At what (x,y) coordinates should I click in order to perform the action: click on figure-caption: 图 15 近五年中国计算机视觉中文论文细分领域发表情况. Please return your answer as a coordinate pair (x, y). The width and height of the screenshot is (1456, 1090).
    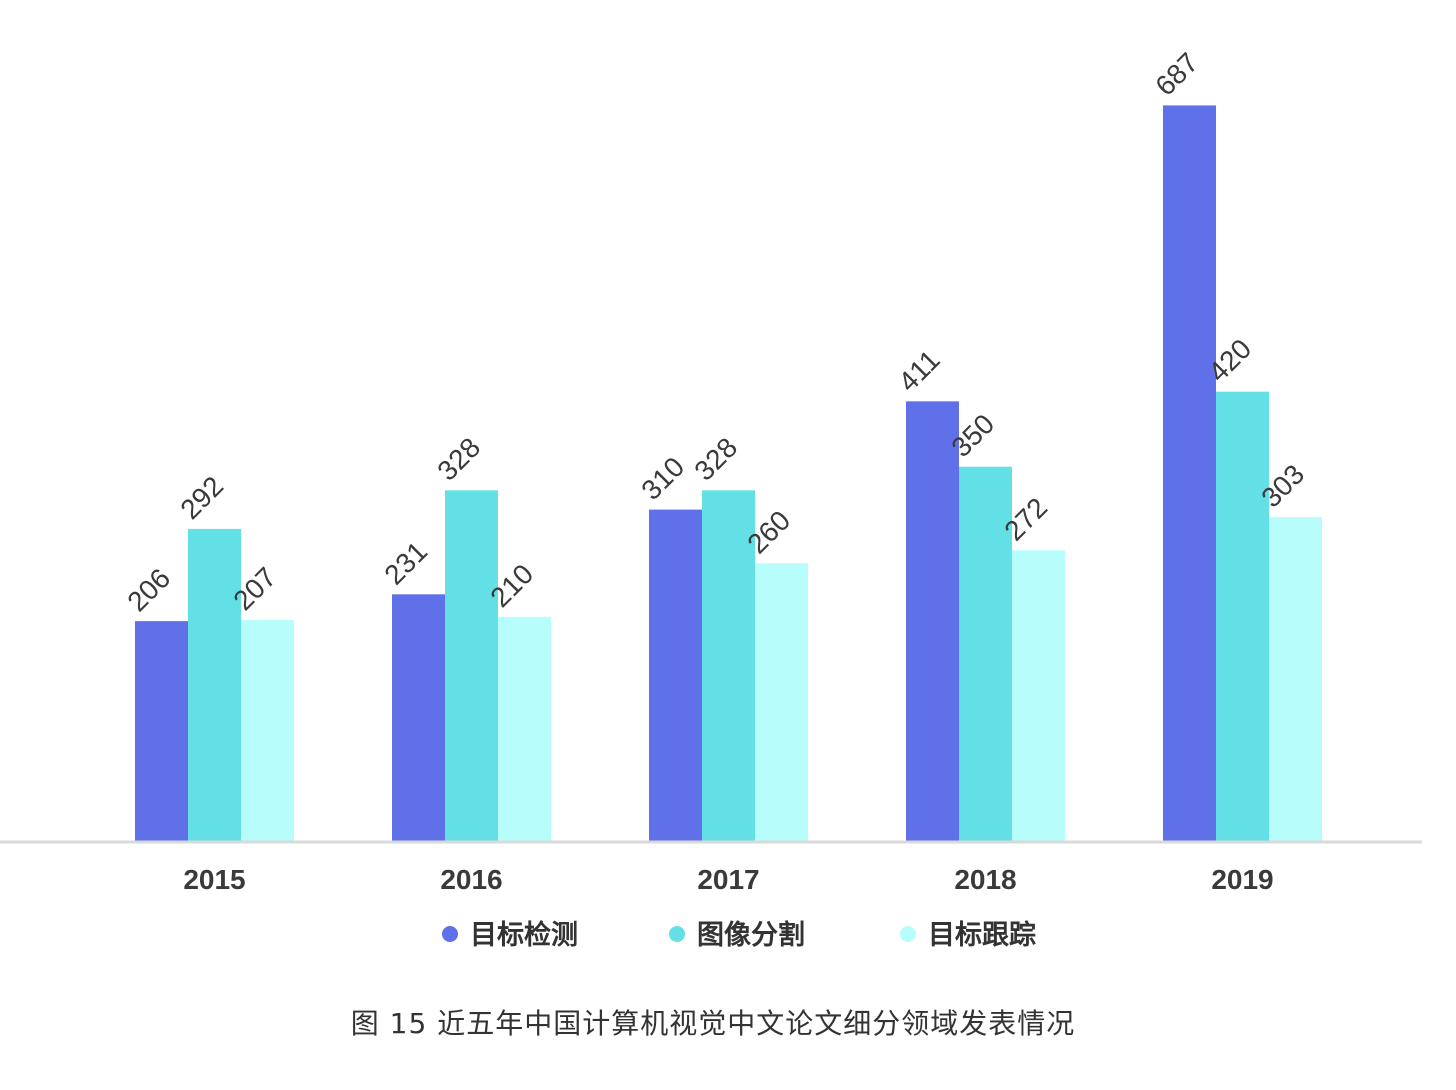
    Looking at the image, I should click on (713, 1023).